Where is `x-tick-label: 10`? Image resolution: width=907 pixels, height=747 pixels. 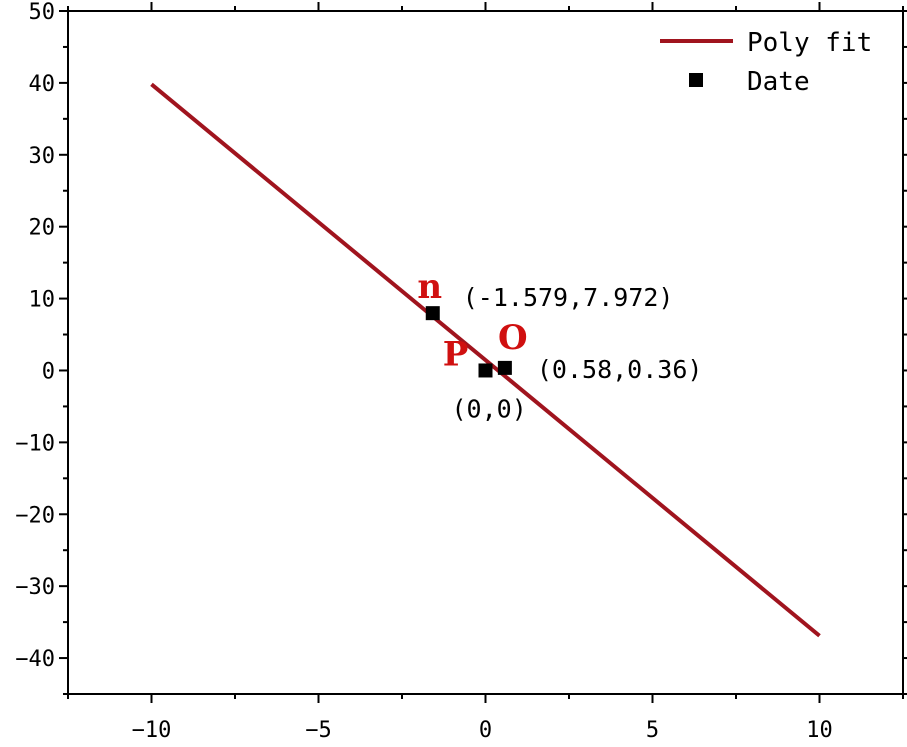 x-tick-label: 10 is located at coordinates (819, 730).